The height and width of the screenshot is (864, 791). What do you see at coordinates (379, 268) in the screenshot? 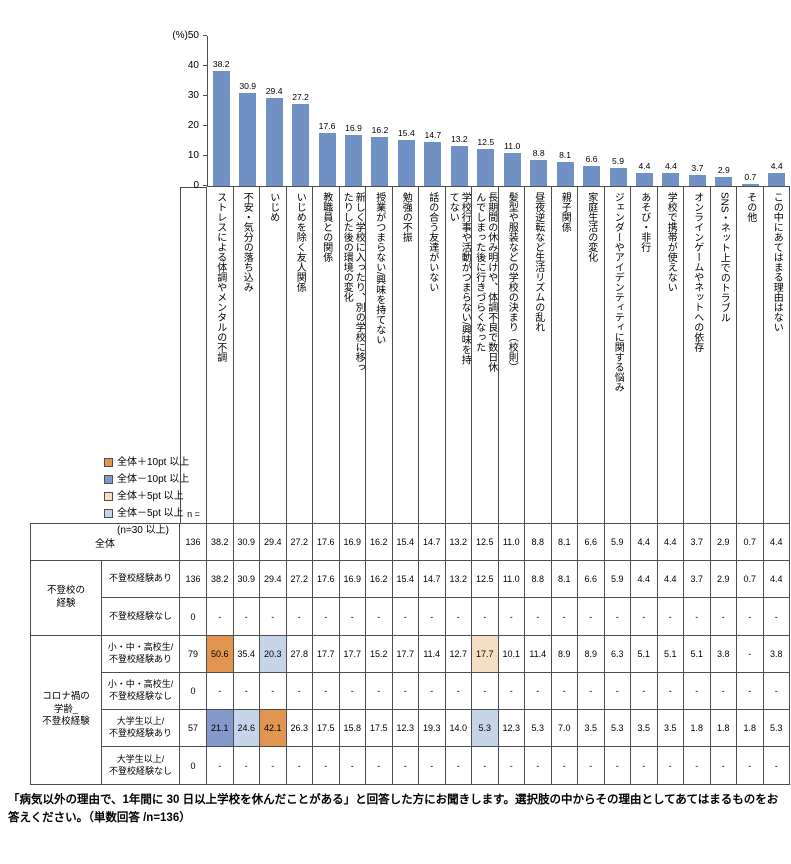
I see `category-label: 授業がつまらない/興味を持てない` at bounding box center [379, 268].